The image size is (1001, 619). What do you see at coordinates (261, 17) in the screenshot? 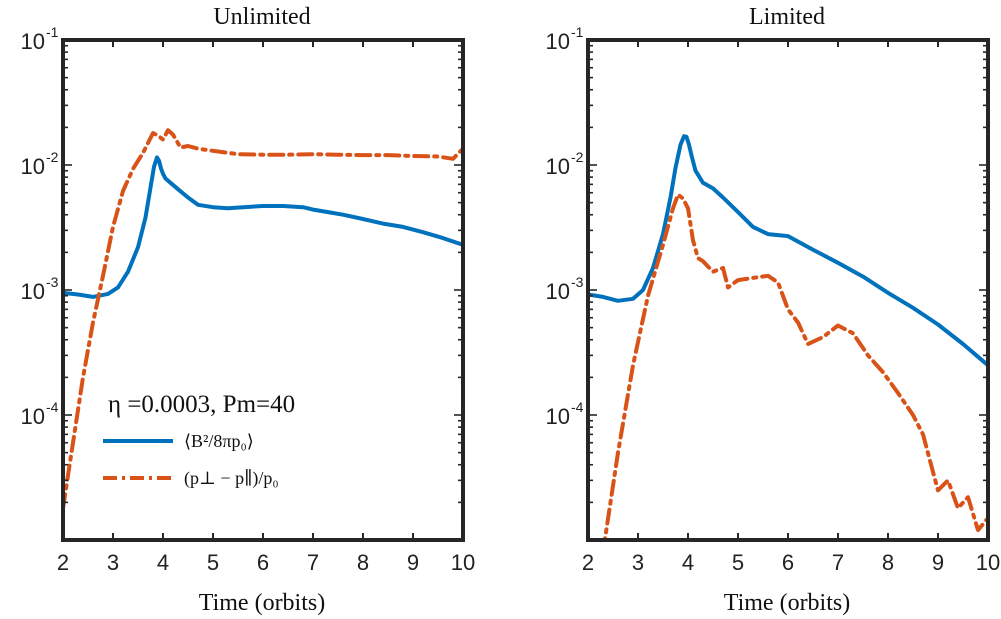
I see `left-plot-title: Unlimited` at bounding box center [261, 17].